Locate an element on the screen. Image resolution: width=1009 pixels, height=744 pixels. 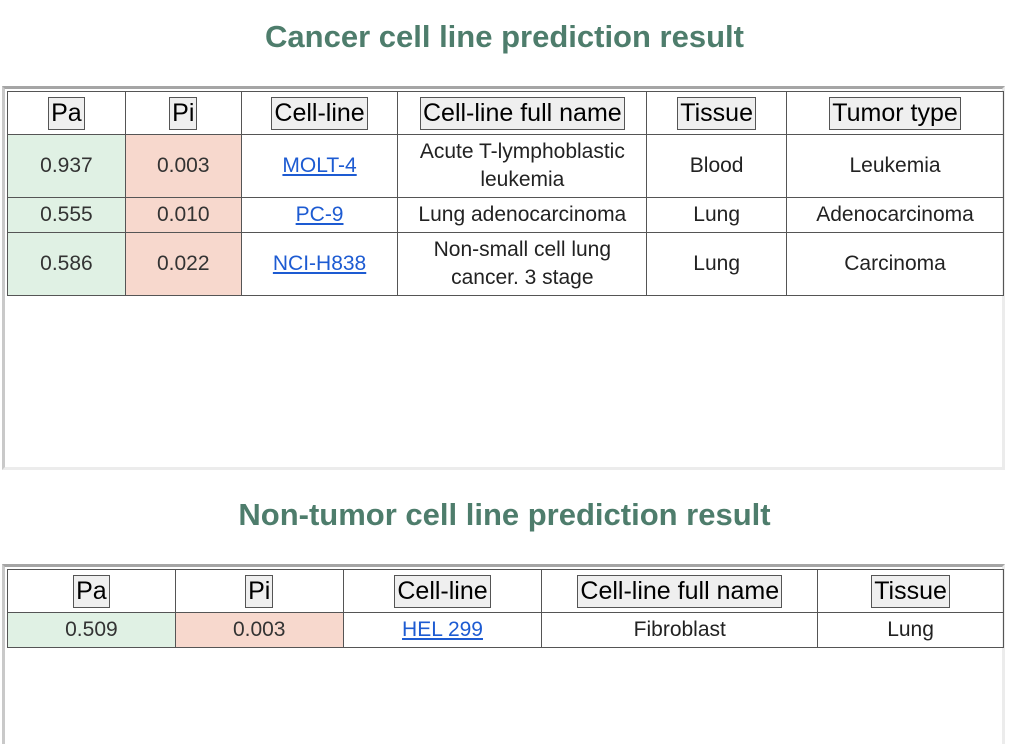
non-tumor-section-title: Non-tumor cell line prediction result is located at coordinates (504, 514).